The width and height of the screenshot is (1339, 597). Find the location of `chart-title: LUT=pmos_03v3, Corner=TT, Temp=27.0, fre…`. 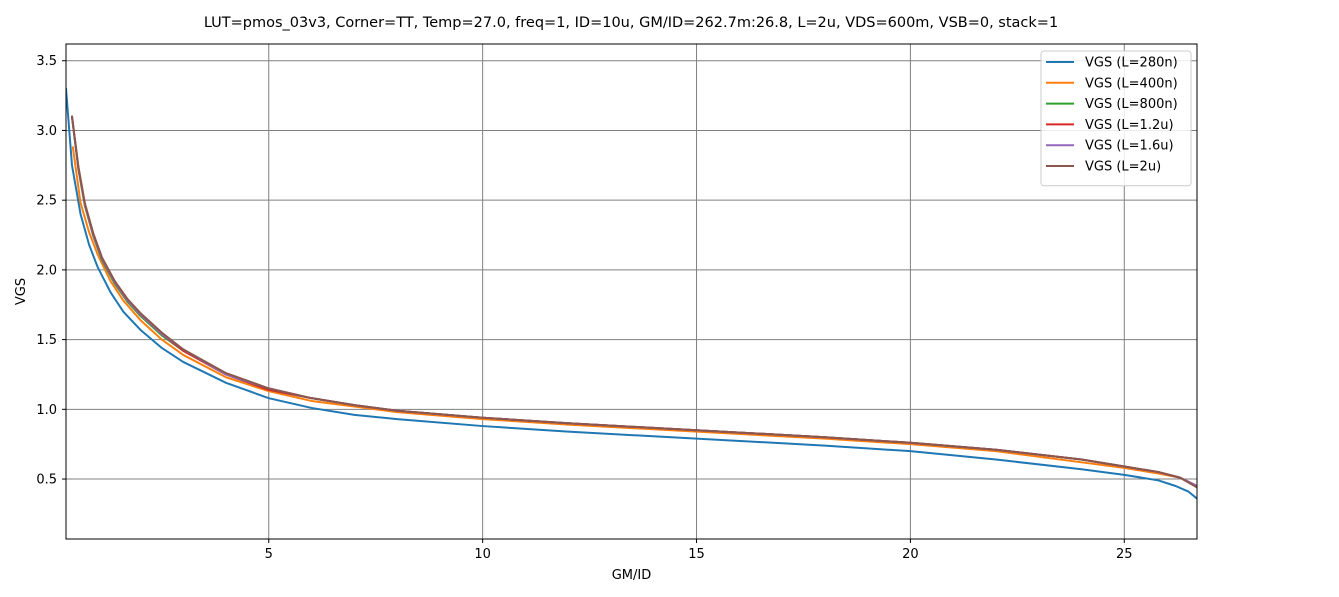

chart-title: LUT=pmos_03v3, Corner=TT, Temp=27.0, fre… is located at coordinates (631, 23).